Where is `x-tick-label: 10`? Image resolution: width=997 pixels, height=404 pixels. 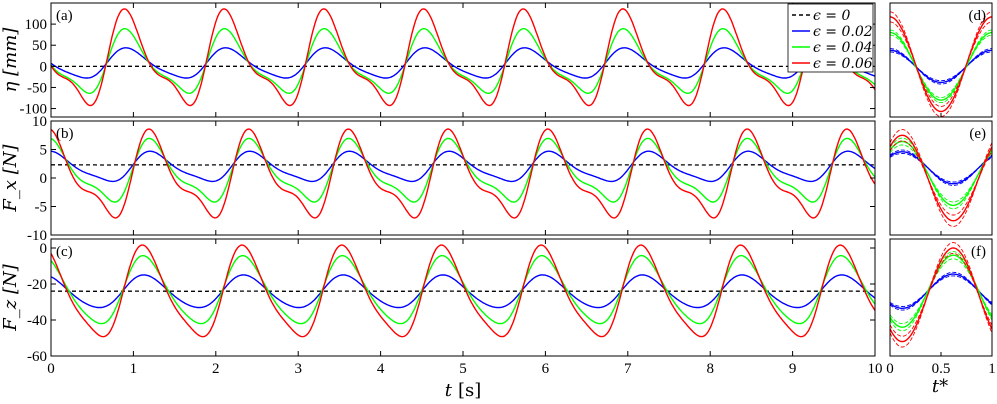 x-tick-label: 10 is located at coordinates (875, 369).